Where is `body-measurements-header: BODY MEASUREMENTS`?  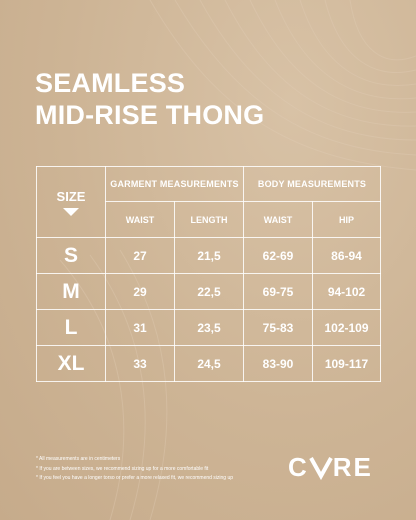 body-measurements-header: BODY MEASUREMENTS is located at coordinates (312, 184).